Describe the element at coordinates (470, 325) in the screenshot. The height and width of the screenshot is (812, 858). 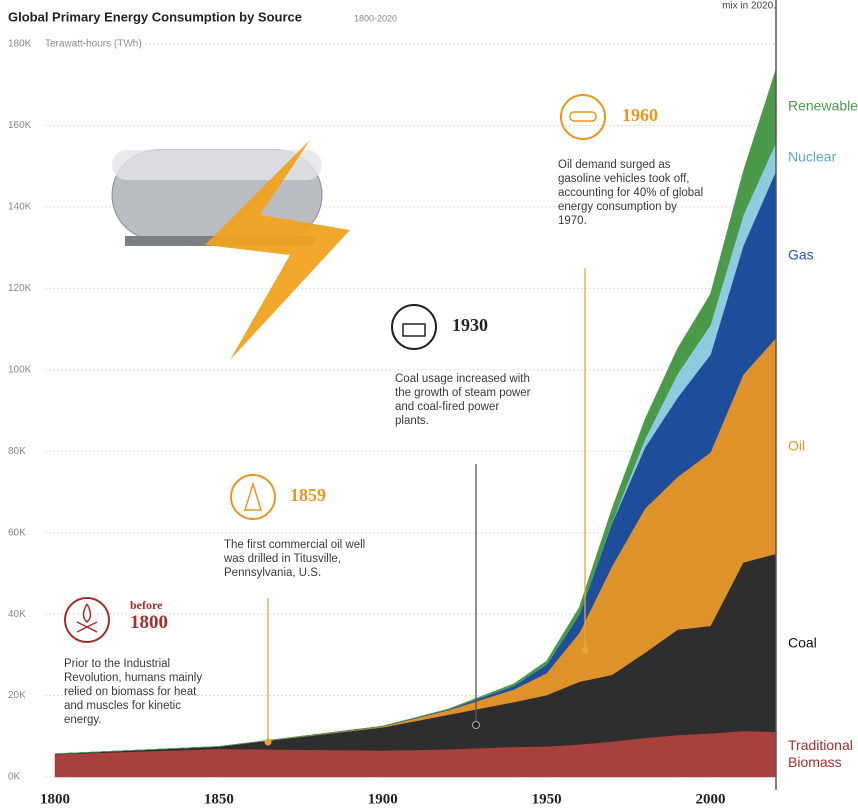
I see `annotation-year: 1930` at that location.